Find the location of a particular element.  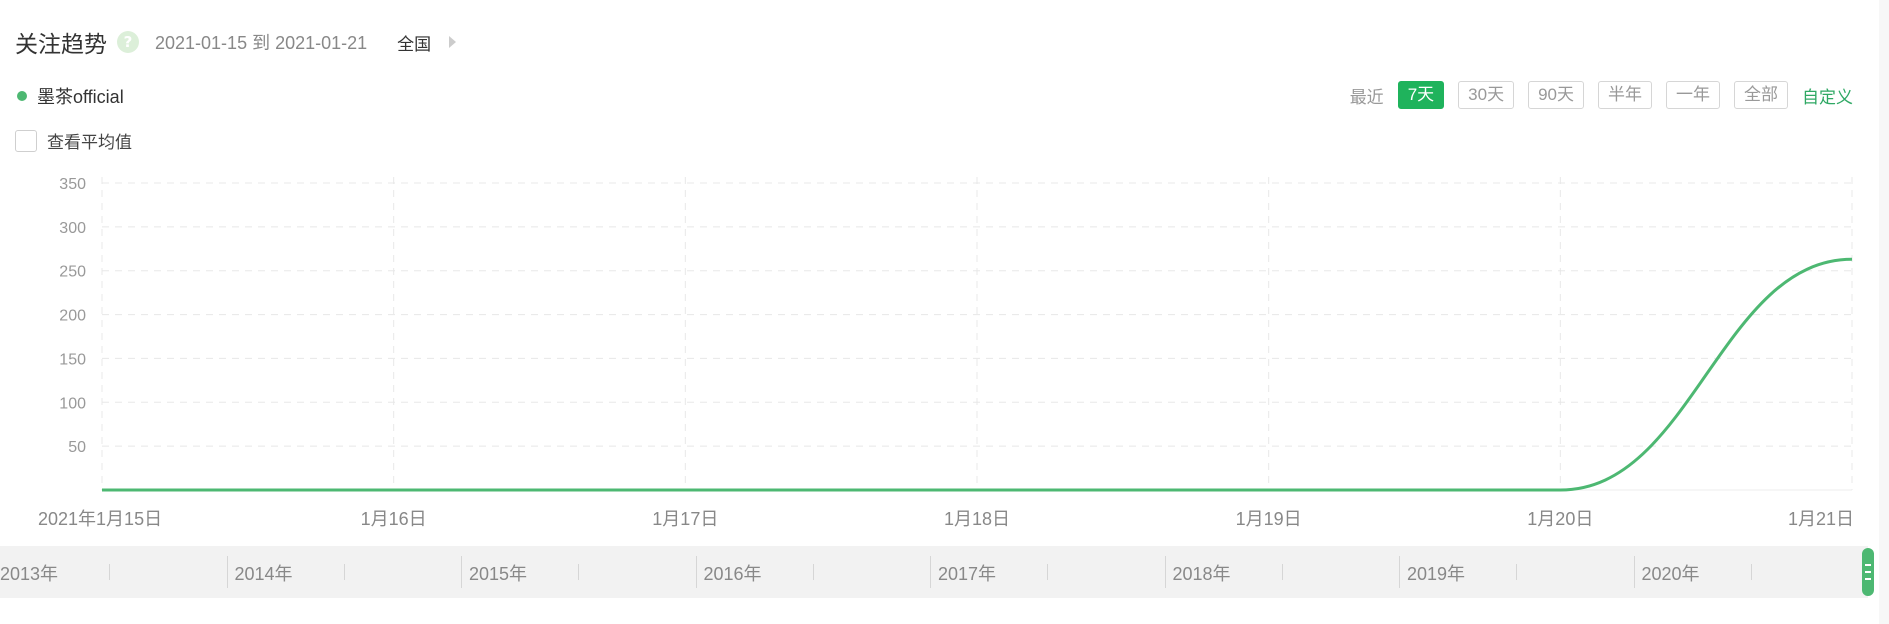

range-half-year-button: 半年 is located at coordinates (1625, 95).